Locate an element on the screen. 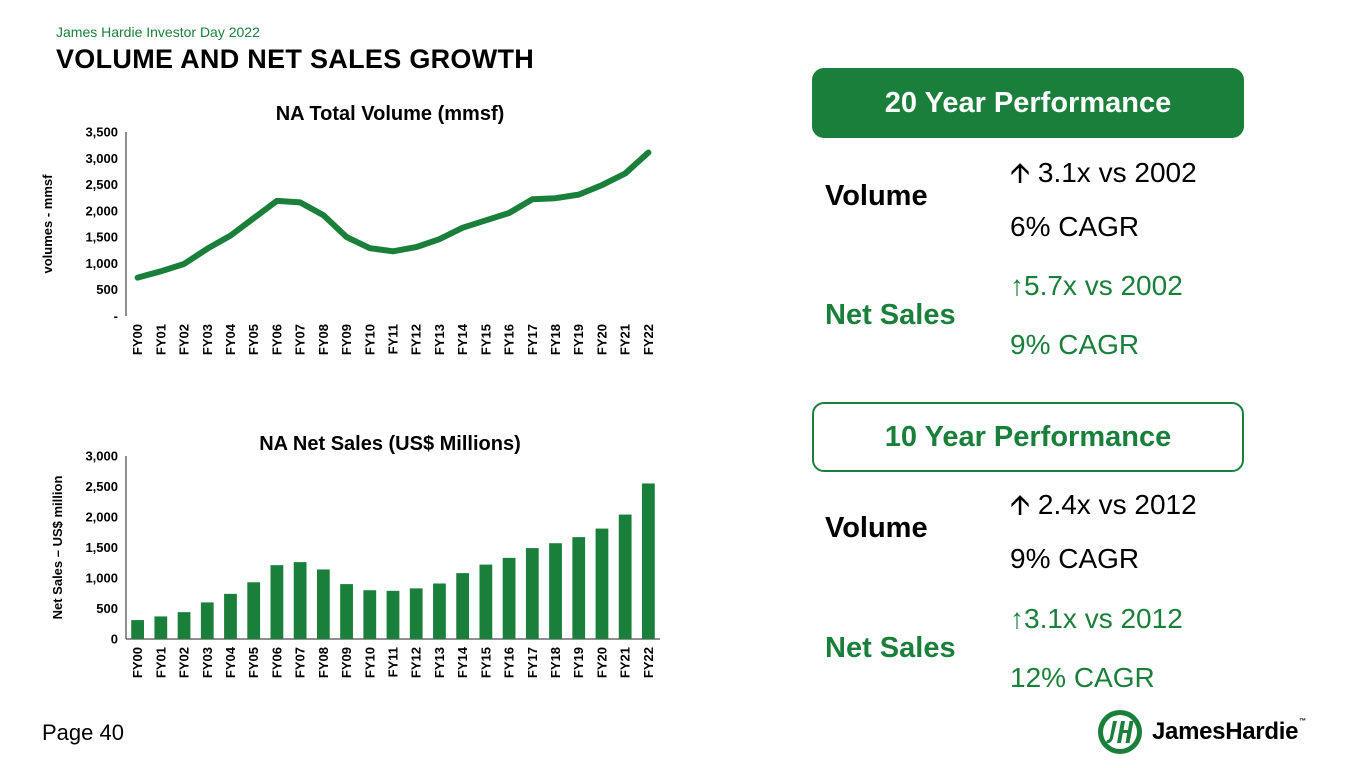 Image resolution: width=1365 pixels, height=768 pixels. y-tick-label: 3,000 is located at coordinates (101, 158).